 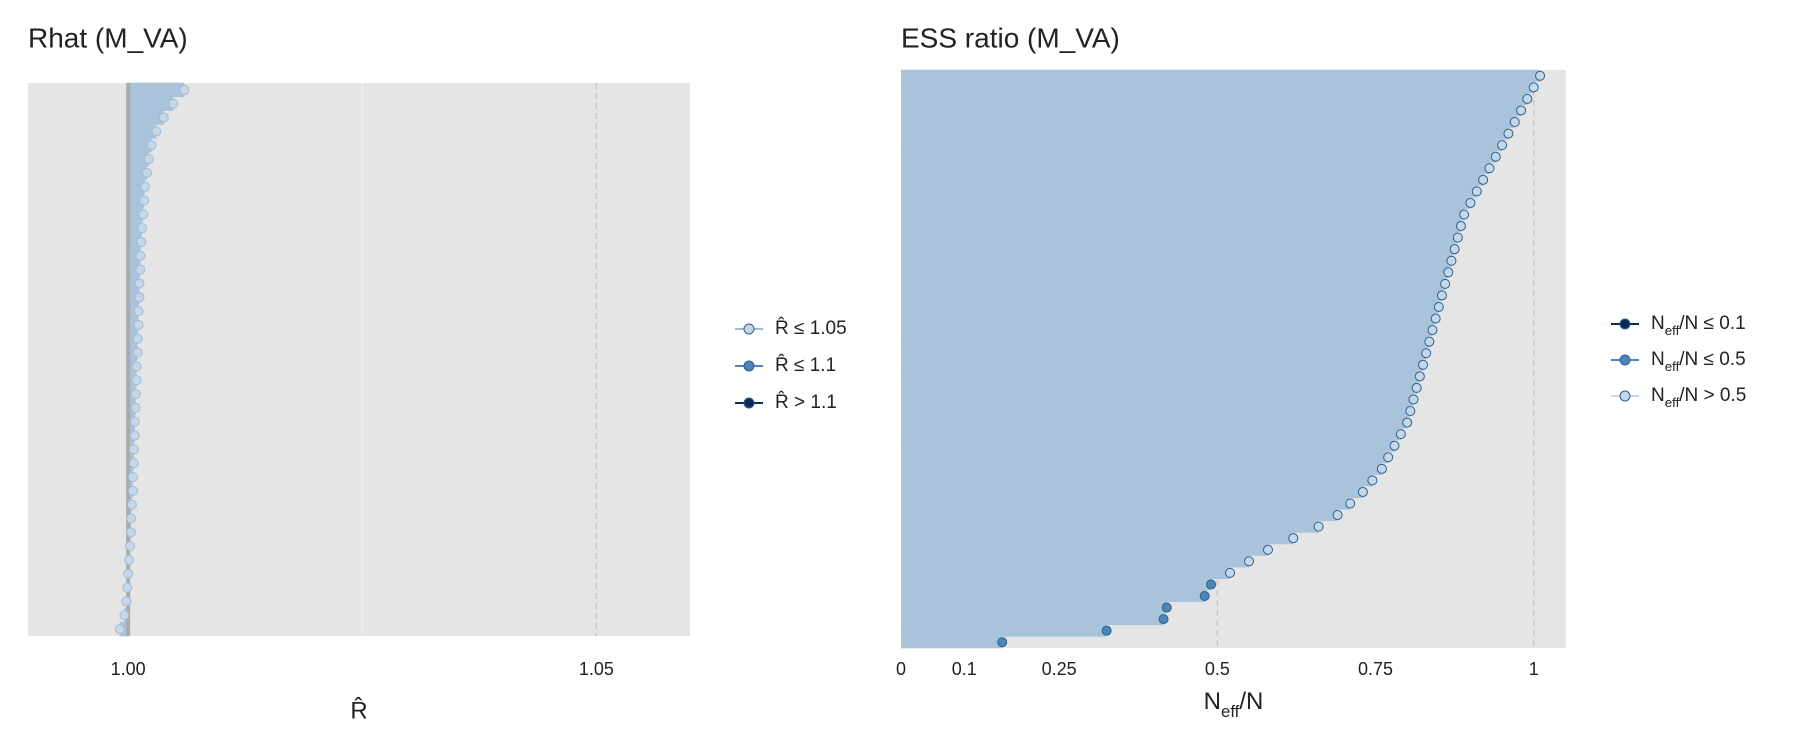 I want to click on legend-label: Neff/N ≤ 0.5, so click(x=1698, y=361).